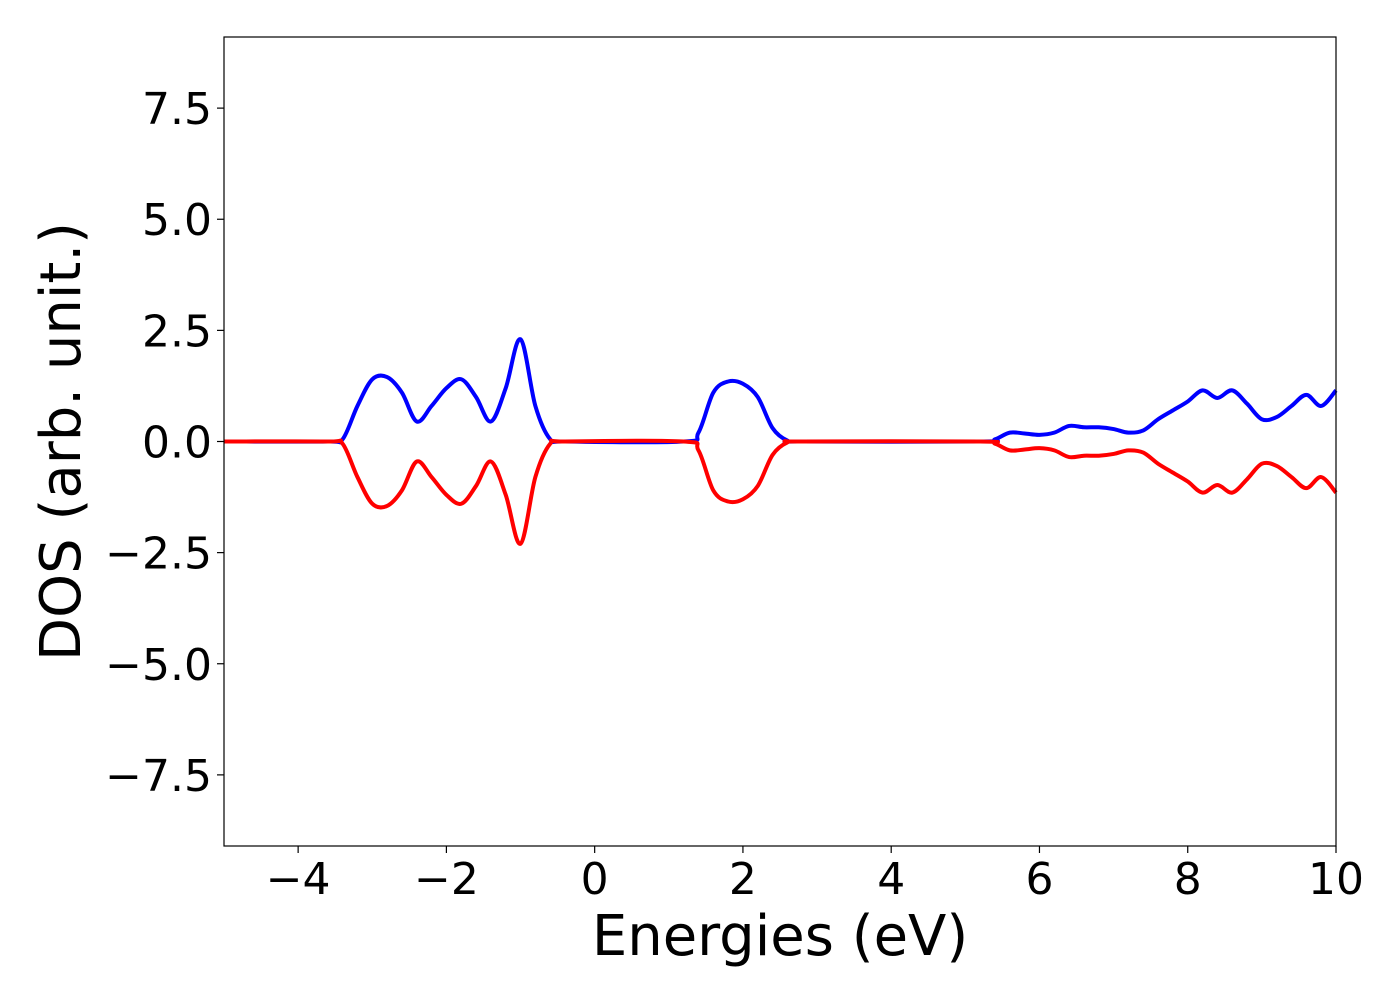  What do you see at coordinates (1336, 879) in the screenshot?
I see `x-tick-label: 10` at bounding box center [1336, 879].